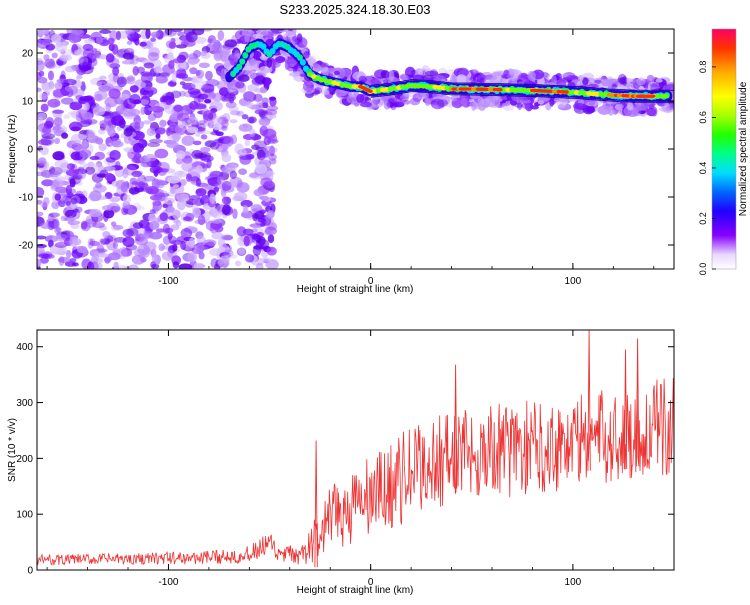 The width and height of the screenshot is (750, 605). I want to click on bottom-y-axis-label: SNR (10 * v/v), so click(12, 450).